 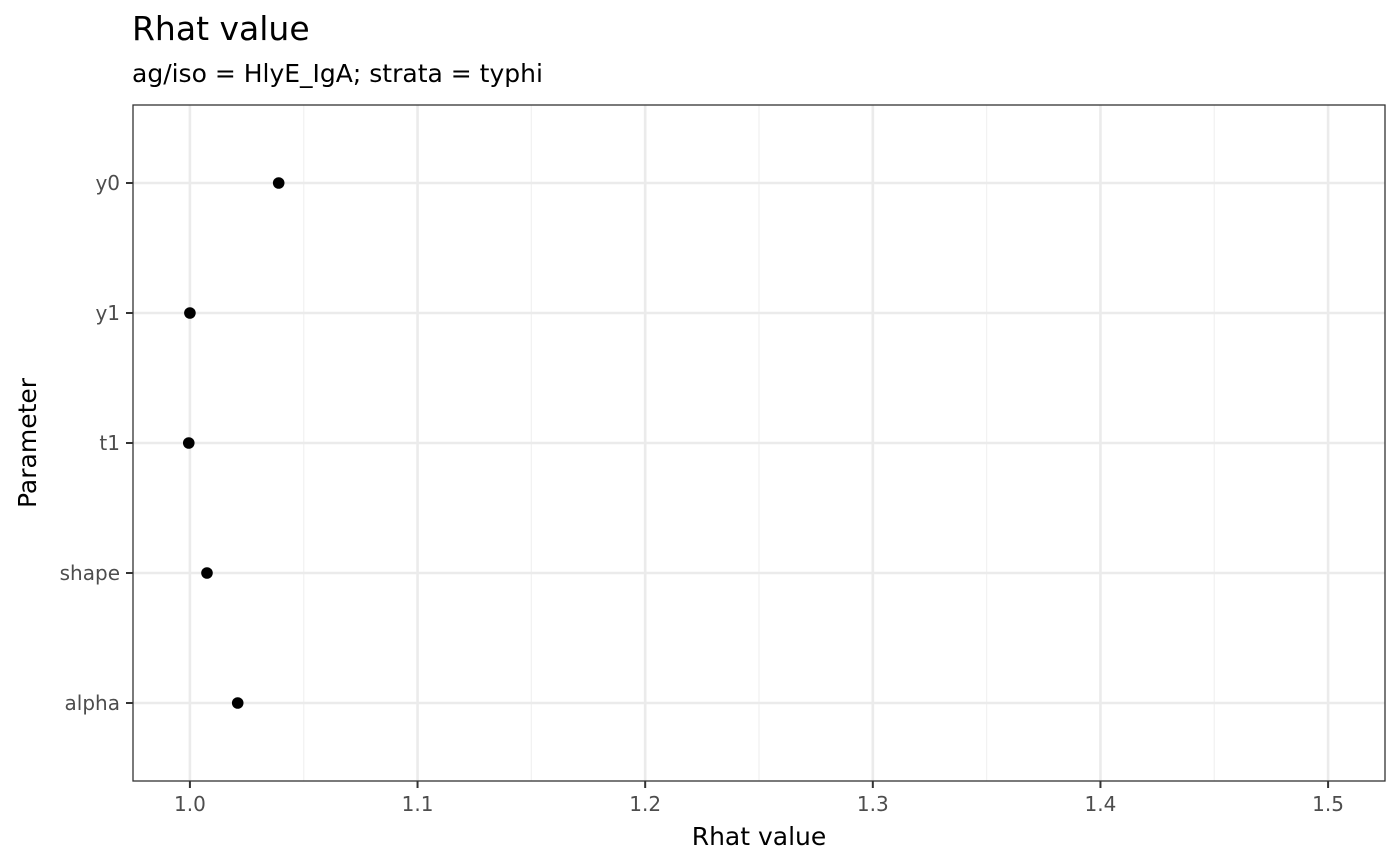 I want to click on point-y1, so click(x=190, y=313).